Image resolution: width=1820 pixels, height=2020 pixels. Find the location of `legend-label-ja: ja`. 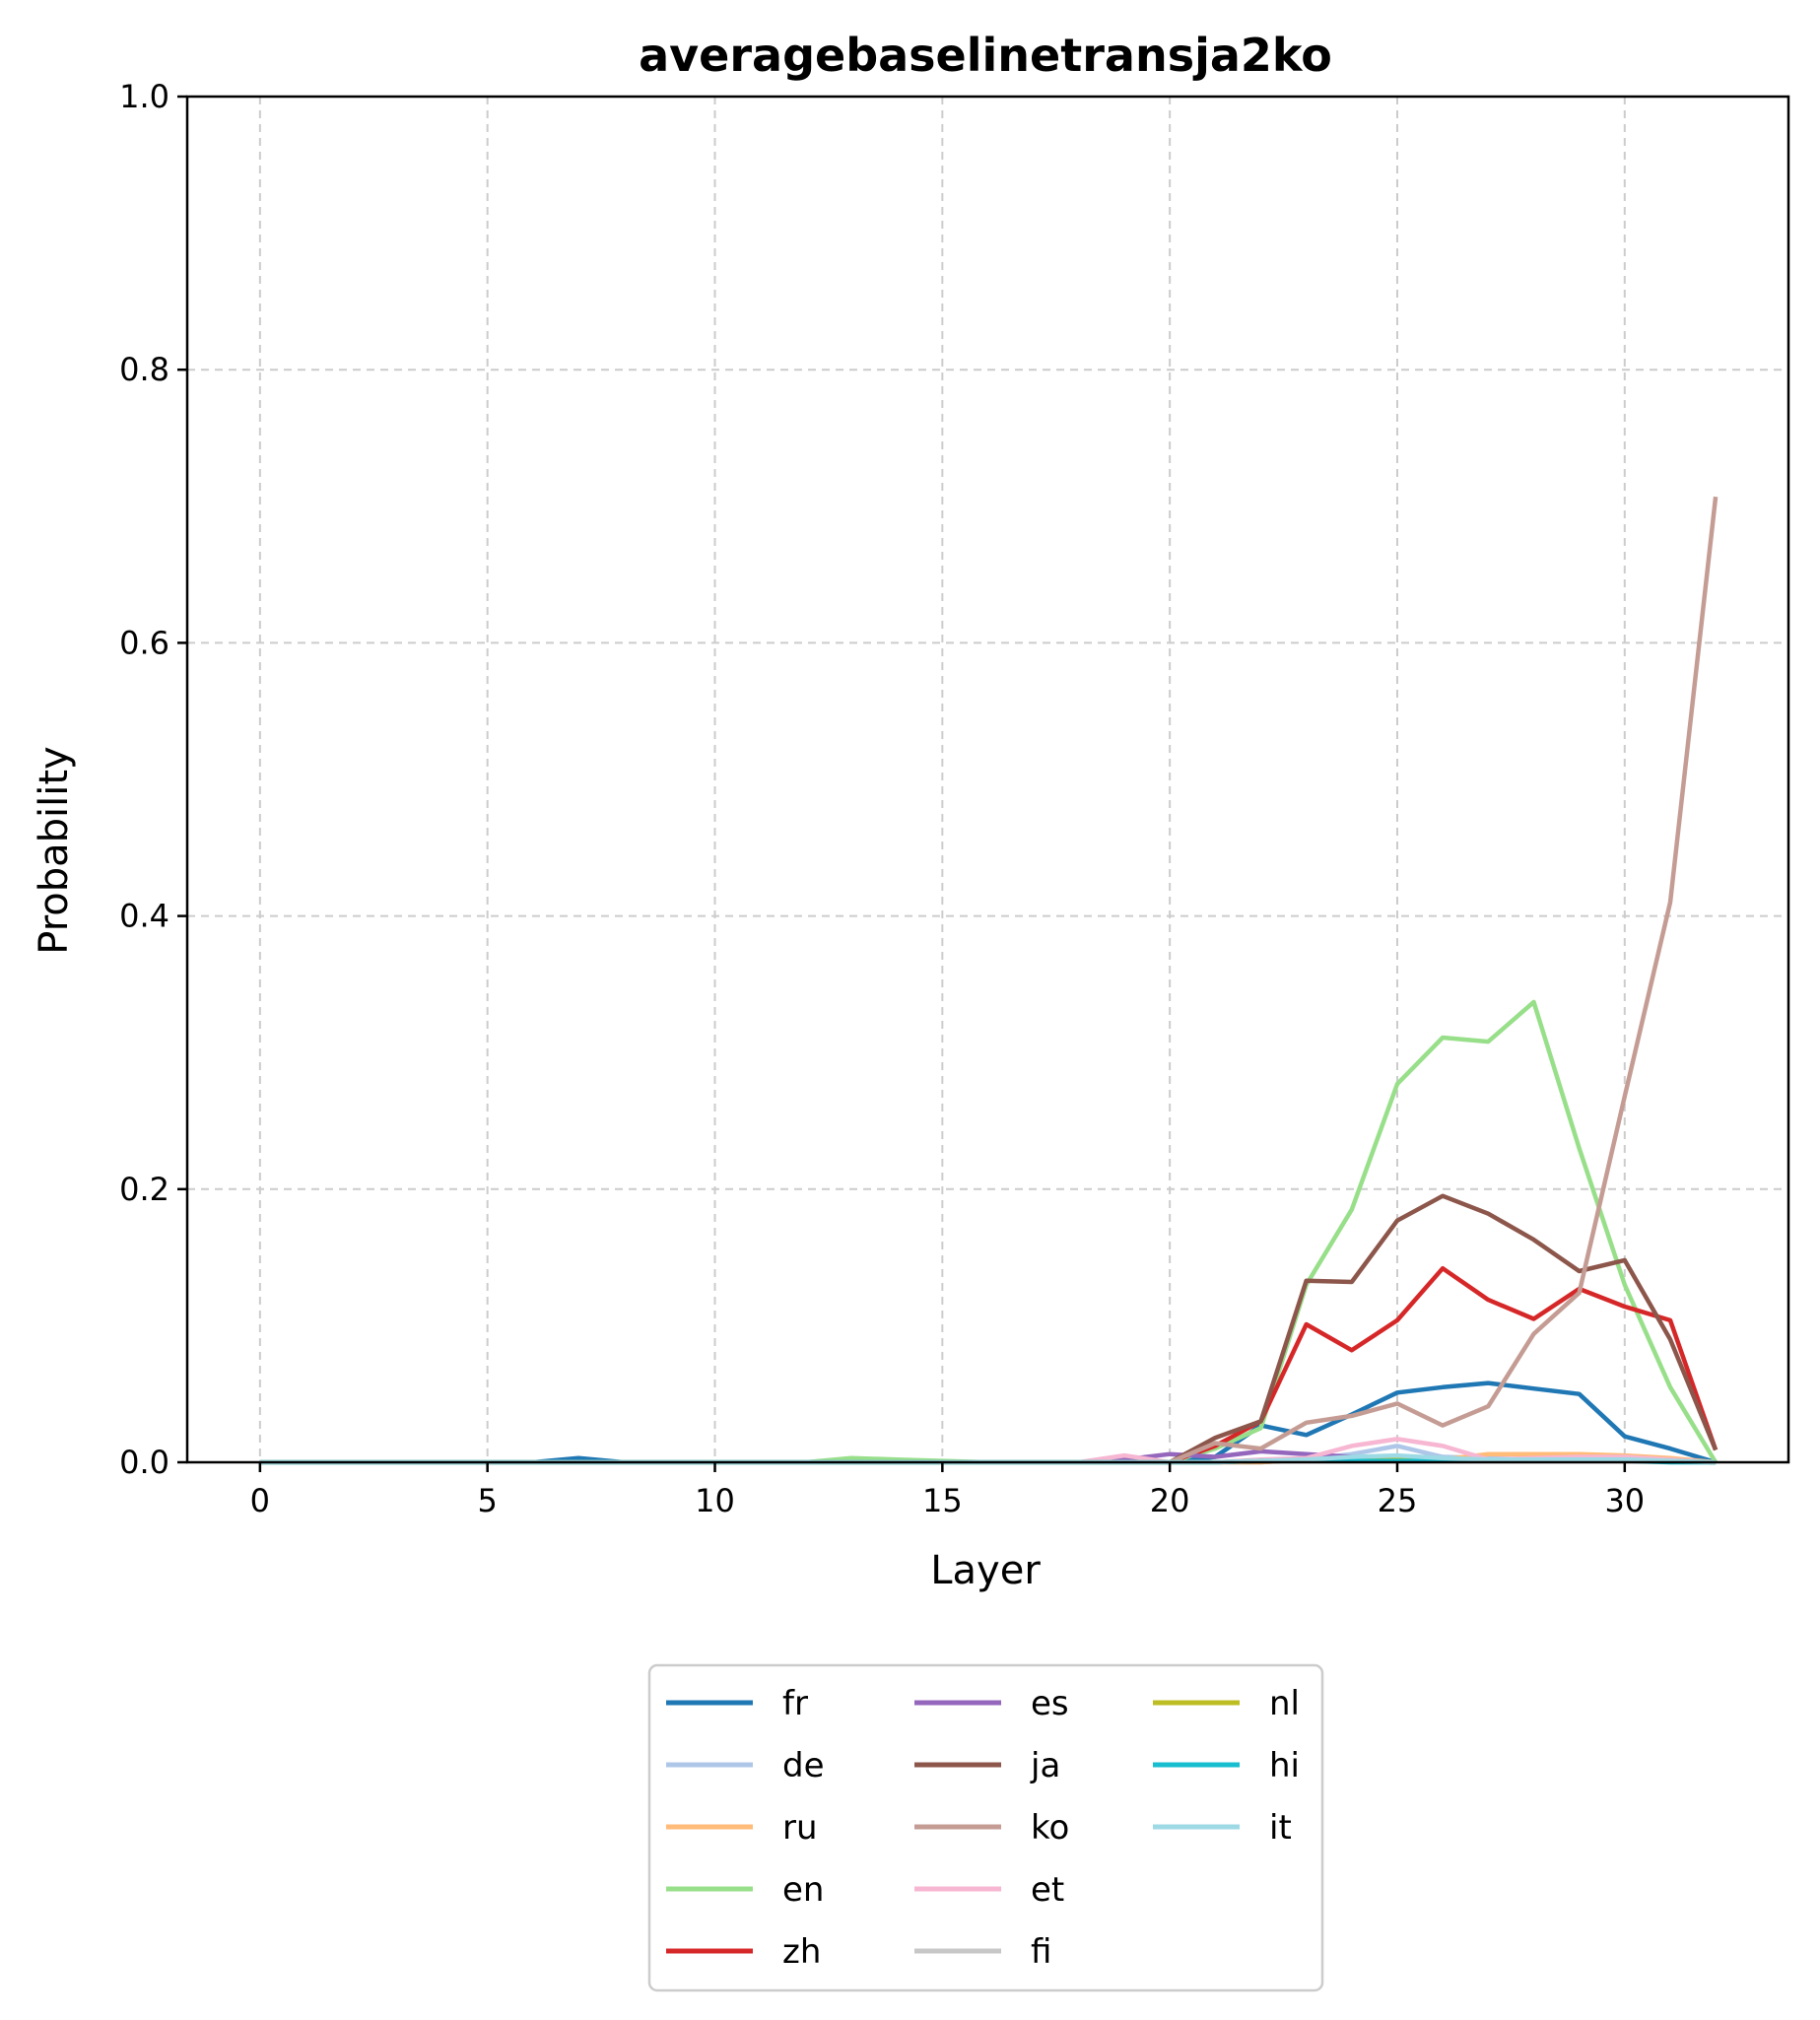

legend-label-ja: ja is located at coordinates (1045, 1765).